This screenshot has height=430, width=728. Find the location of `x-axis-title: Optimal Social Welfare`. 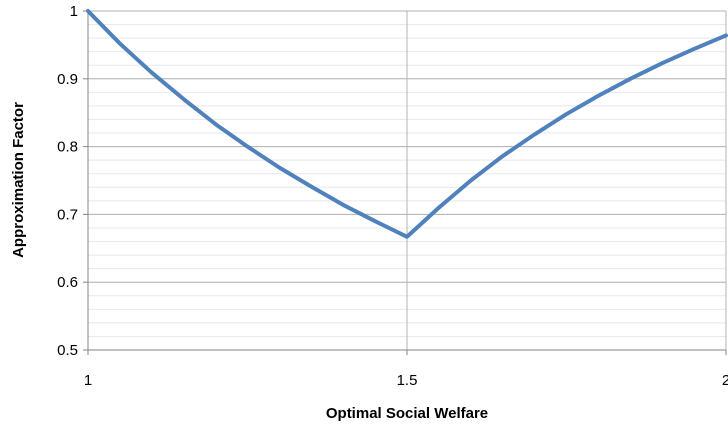

x-axis-title: Optimal Social Welfare is located at coordinates (407, 413).